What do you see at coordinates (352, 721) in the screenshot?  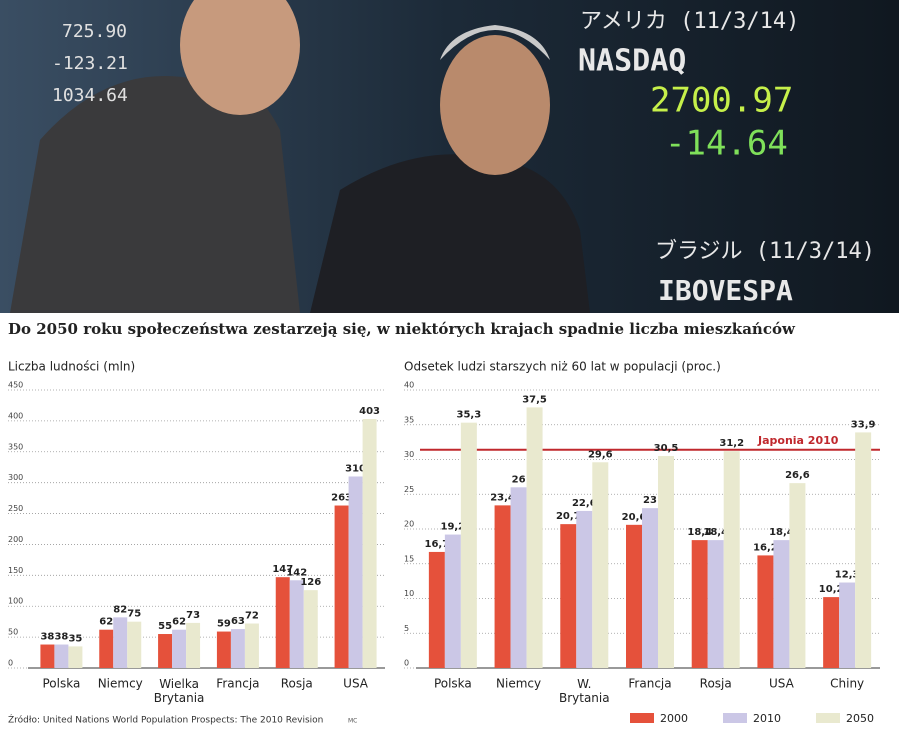 I see `credit: MC` at bounding box center [352, 721].